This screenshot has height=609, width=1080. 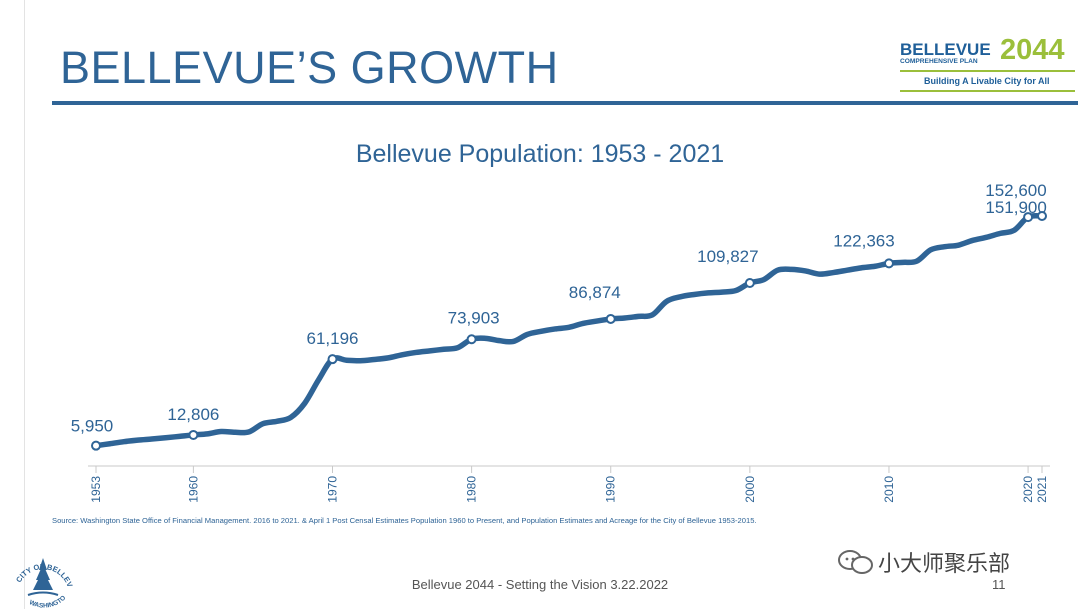 I want to click on logo-name: BELLEVUE, so click(x=945, y=49).